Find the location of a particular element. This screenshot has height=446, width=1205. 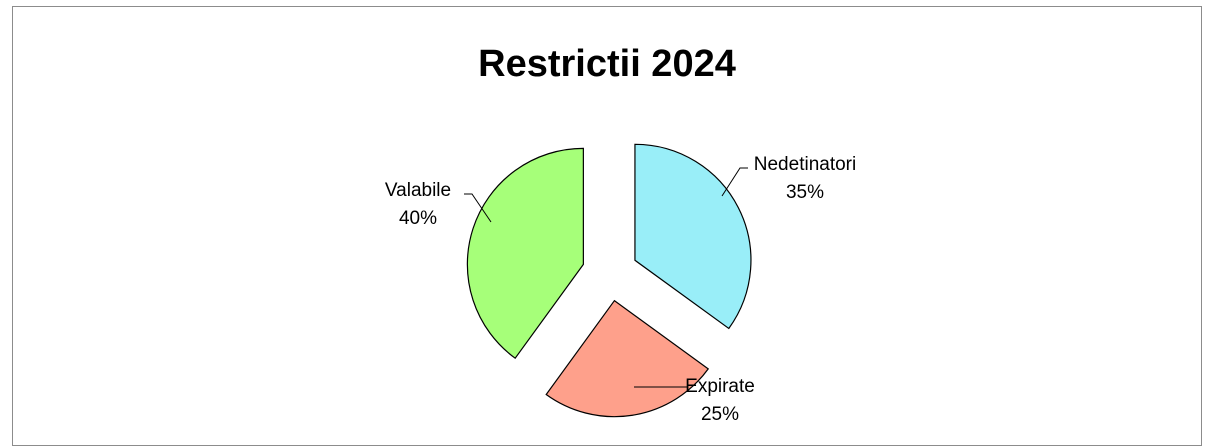

slice-percent-valabile: 40% is located at coordinates (418, 218).